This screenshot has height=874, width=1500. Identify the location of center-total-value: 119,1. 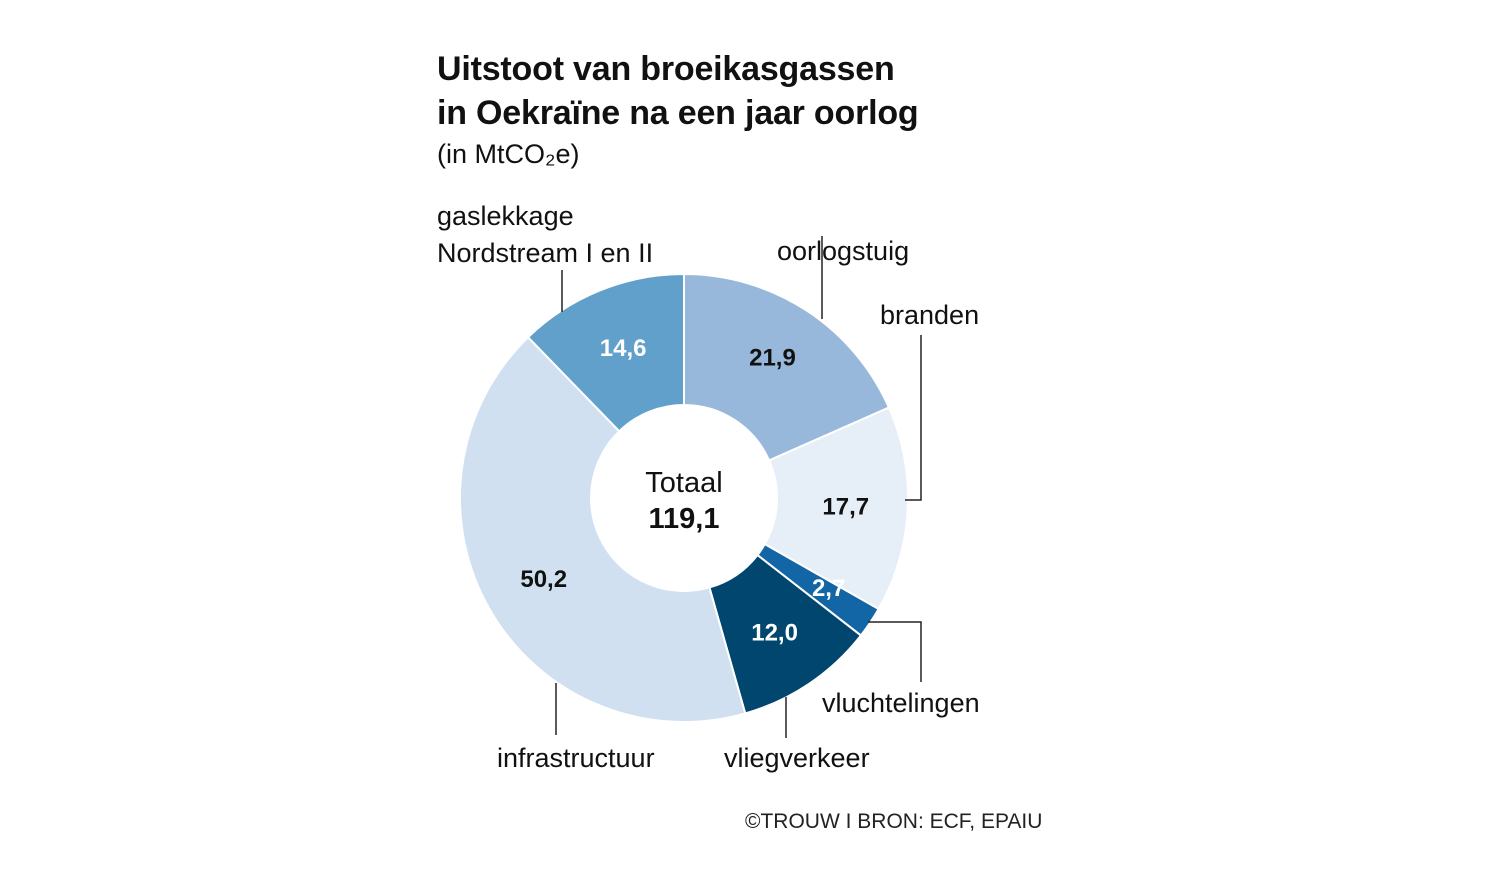
(684, 519).